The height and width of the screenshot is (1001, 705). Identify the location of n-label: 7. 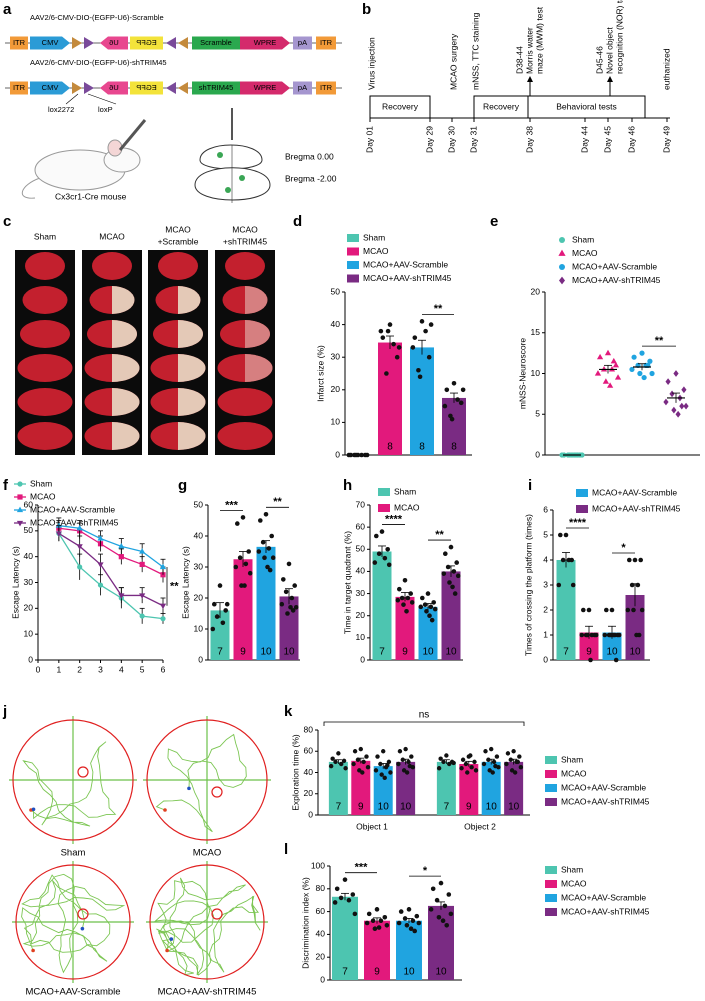
(447, 807).